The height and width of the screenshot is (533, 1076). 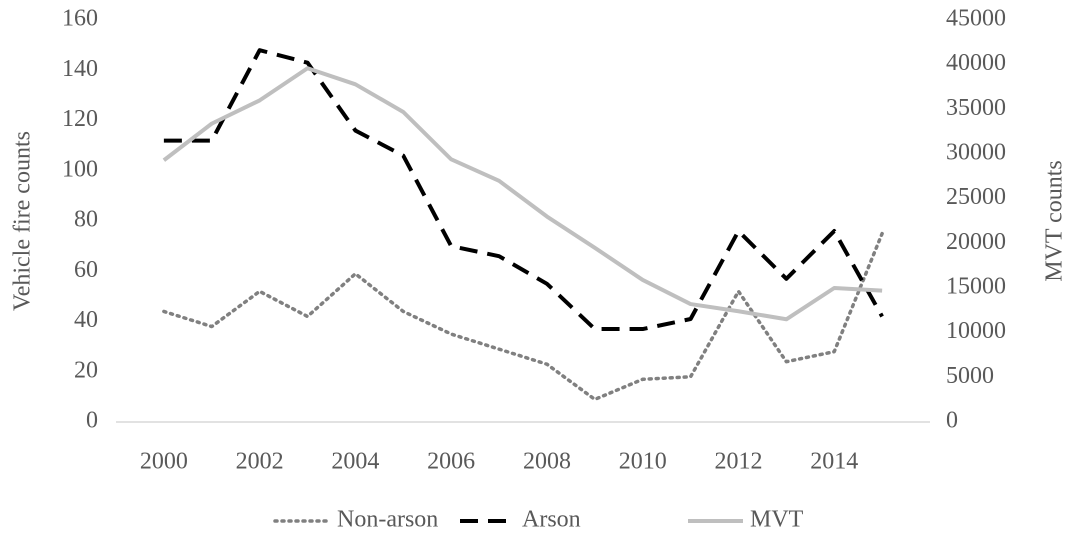 What do you see at coordinates (86, 220) in the screenshot?
I see `y-tick-label: 80` at bounding box center [86, 220].